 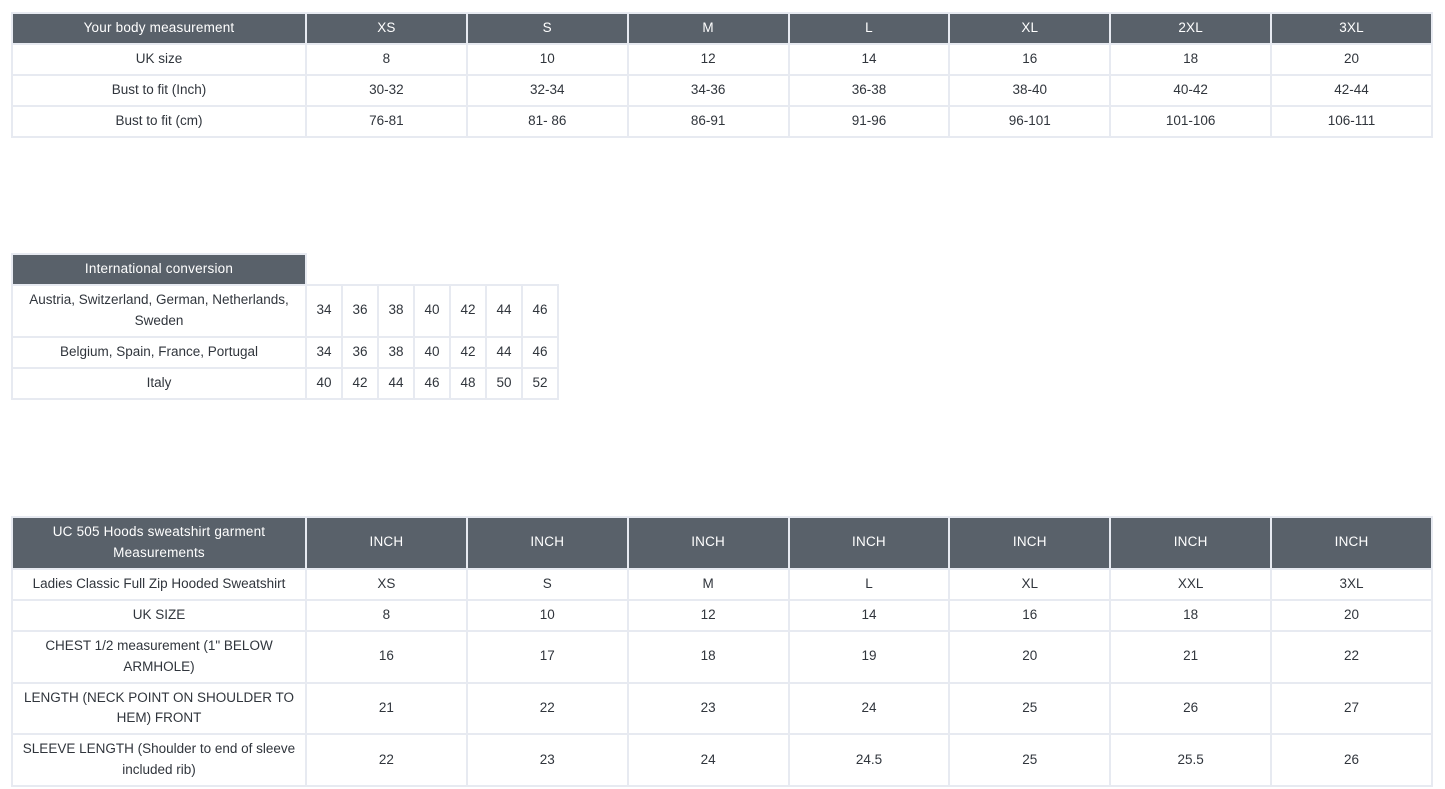 I want to click on value-cell: 86-91, so click(x=708, y=121).